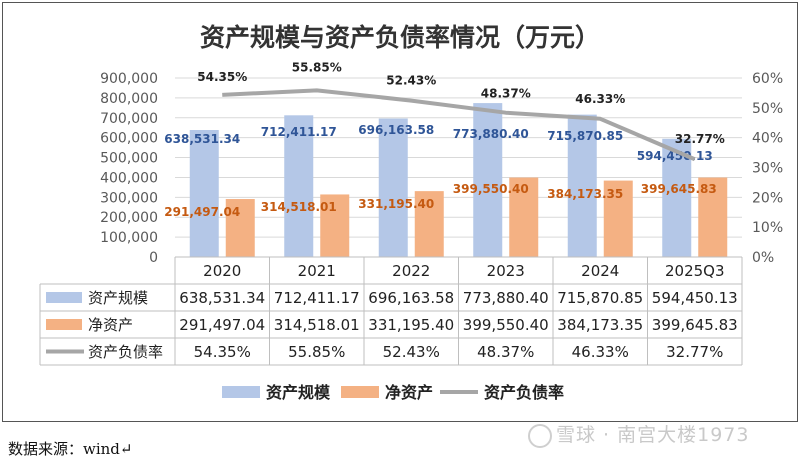 This screenshot has width=800, height=459. What do you see at coordinates (411, 325) in the screenshot?
I see `table-cell: 331,195.40` at bounding box center [411, 325].